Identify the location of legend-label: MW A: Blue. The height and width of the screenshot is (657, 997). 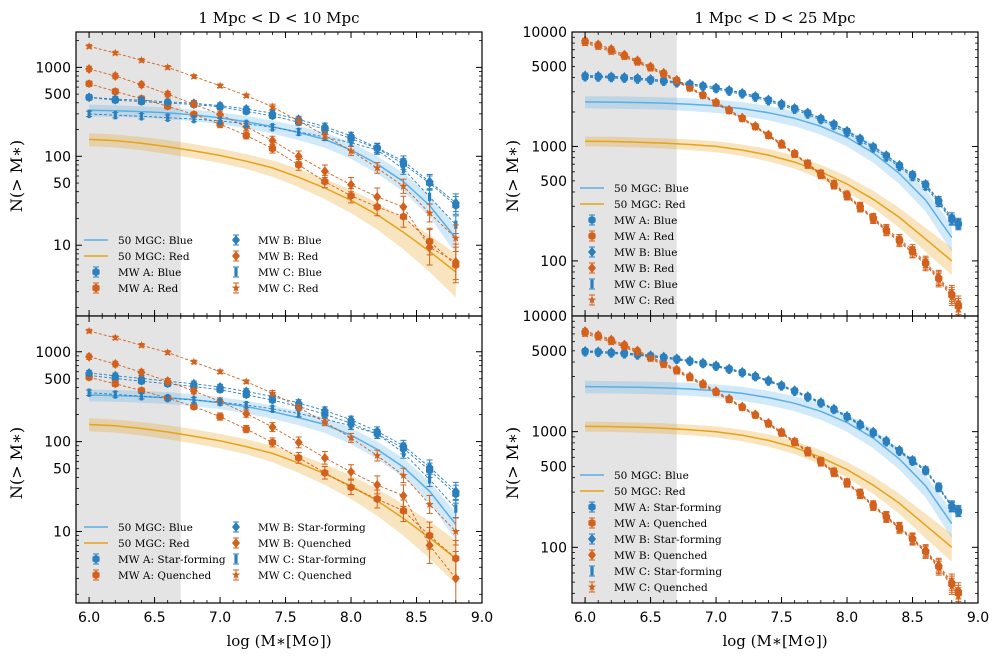
(149, 273).